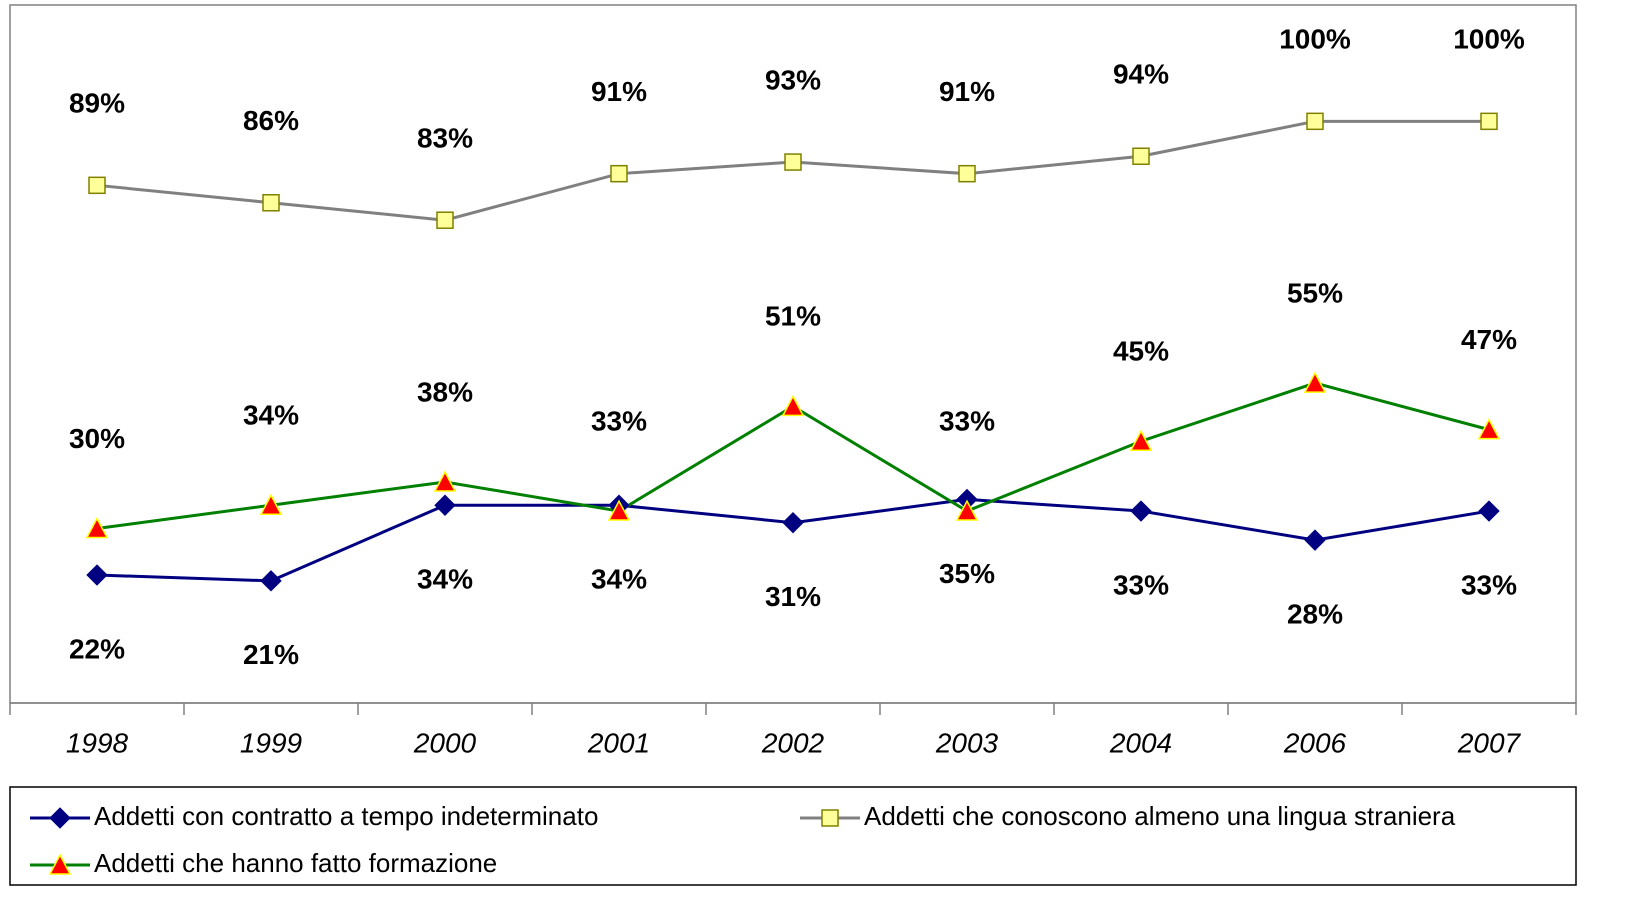 The image size is (1625, 916). I want to click on data-label: 31%, so click(793, 596).